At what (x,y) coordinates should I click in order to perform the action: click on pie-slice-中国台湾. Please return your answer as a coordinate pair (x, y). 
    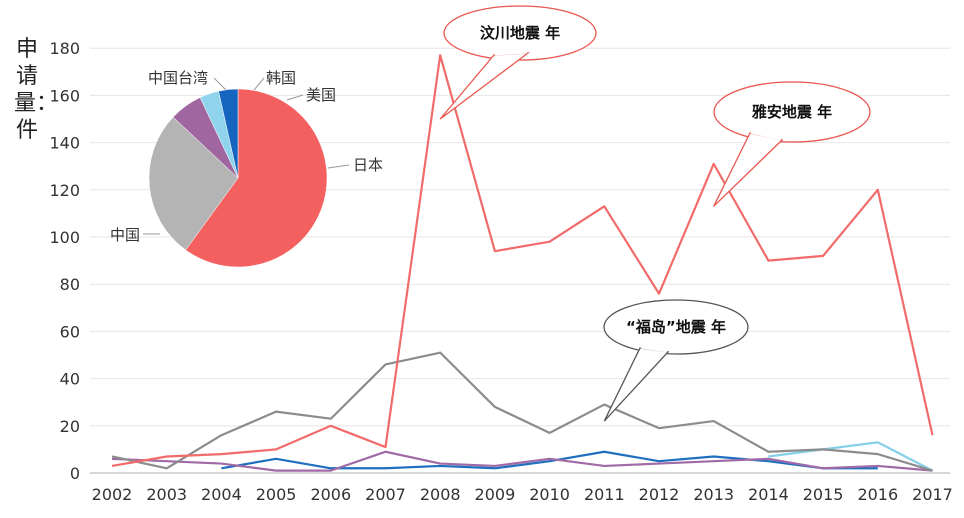
    Looking at the image, I should click on (228, 133).